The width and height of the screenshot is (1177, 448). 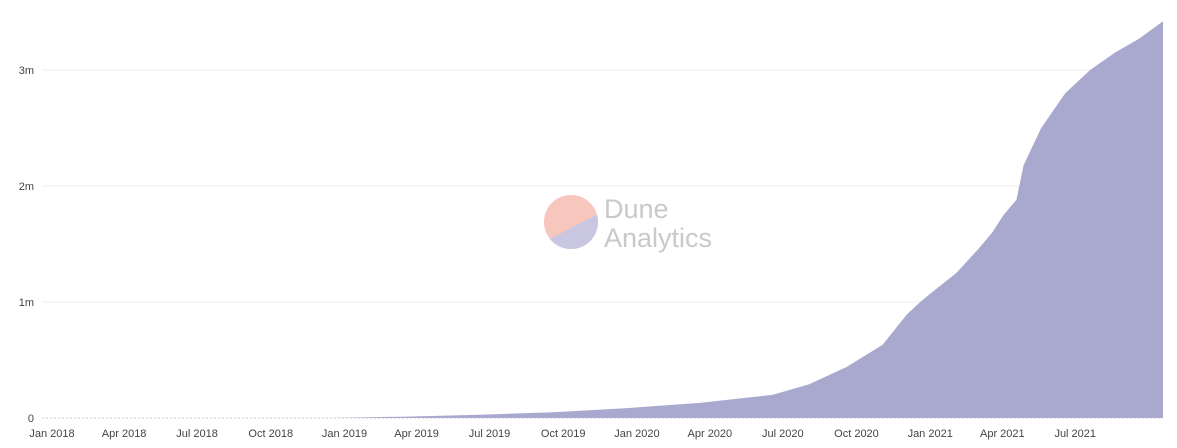 What do you see at coordinates (710, 434) in the screenshot?
I see `x-tick-label: Apr 2020` at bounding box center [710, 434].